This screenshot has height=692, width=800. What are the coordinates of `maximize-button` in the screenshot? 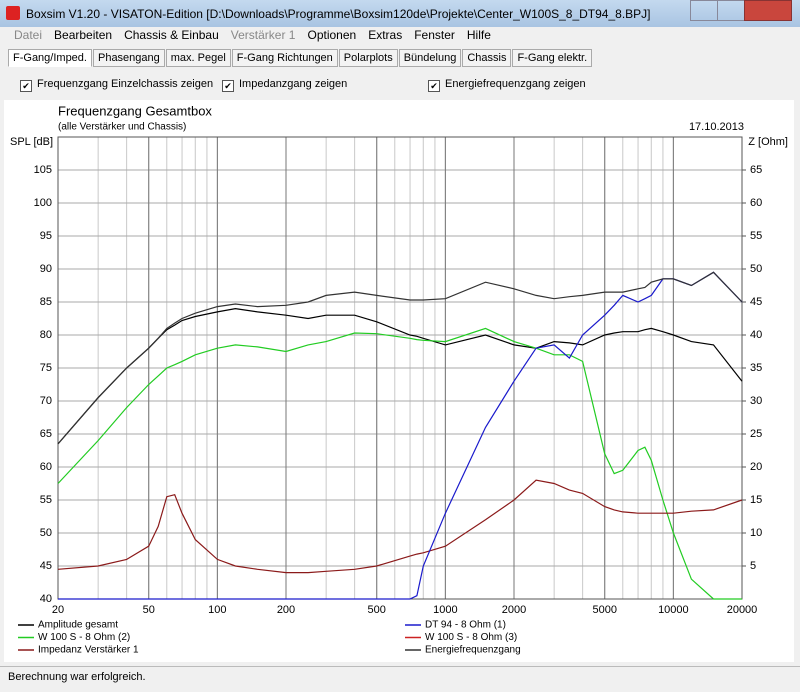 It's located at (731, 10).